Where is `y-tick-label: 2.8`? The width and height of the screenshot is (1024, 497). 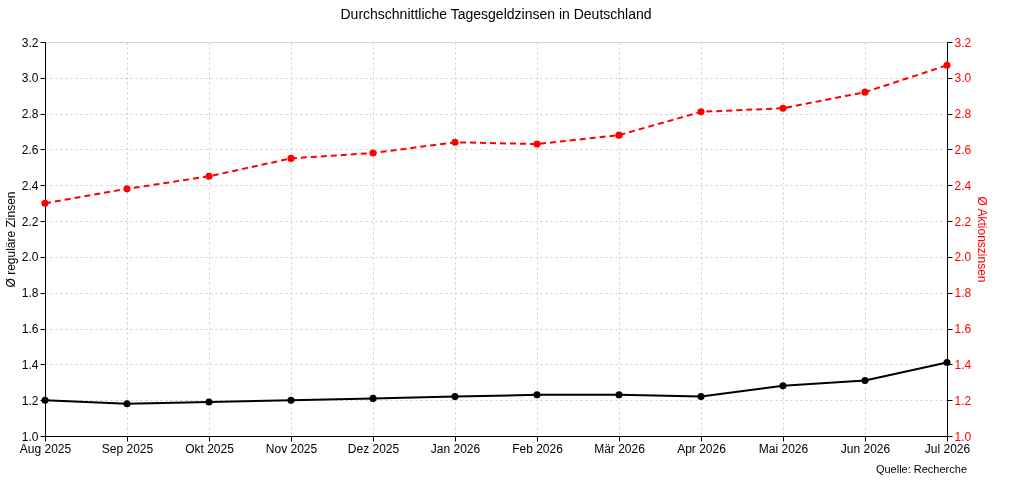
y-tick-label: 2.8 is located at coordinates (30, 114).